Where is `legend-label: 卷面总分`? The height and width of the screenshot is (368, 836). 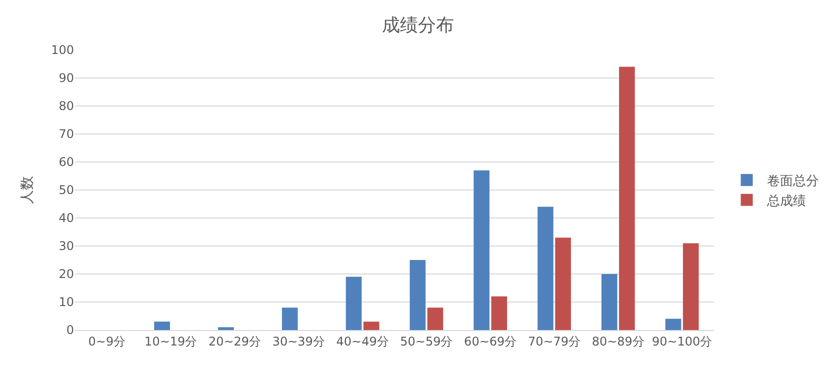 legend-label: 卷面总分 is located at coordinates (792, 182).